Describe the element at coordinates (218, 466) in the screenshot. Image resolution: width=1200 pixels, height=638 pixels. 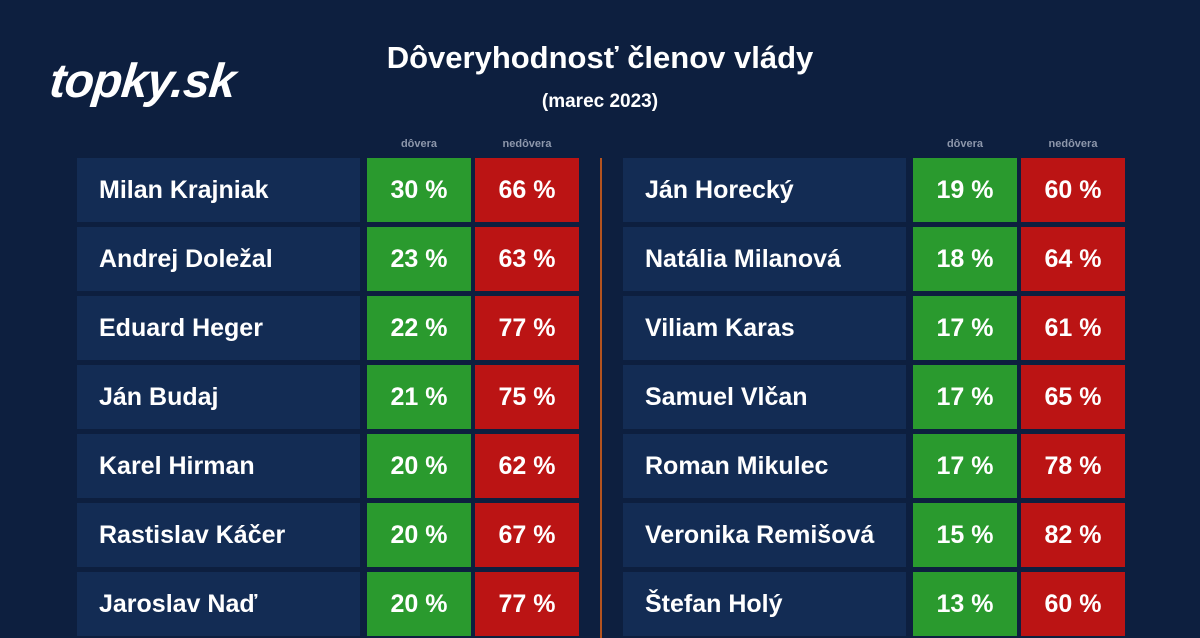
I see `minister-name: Karel Hirman` at that location.